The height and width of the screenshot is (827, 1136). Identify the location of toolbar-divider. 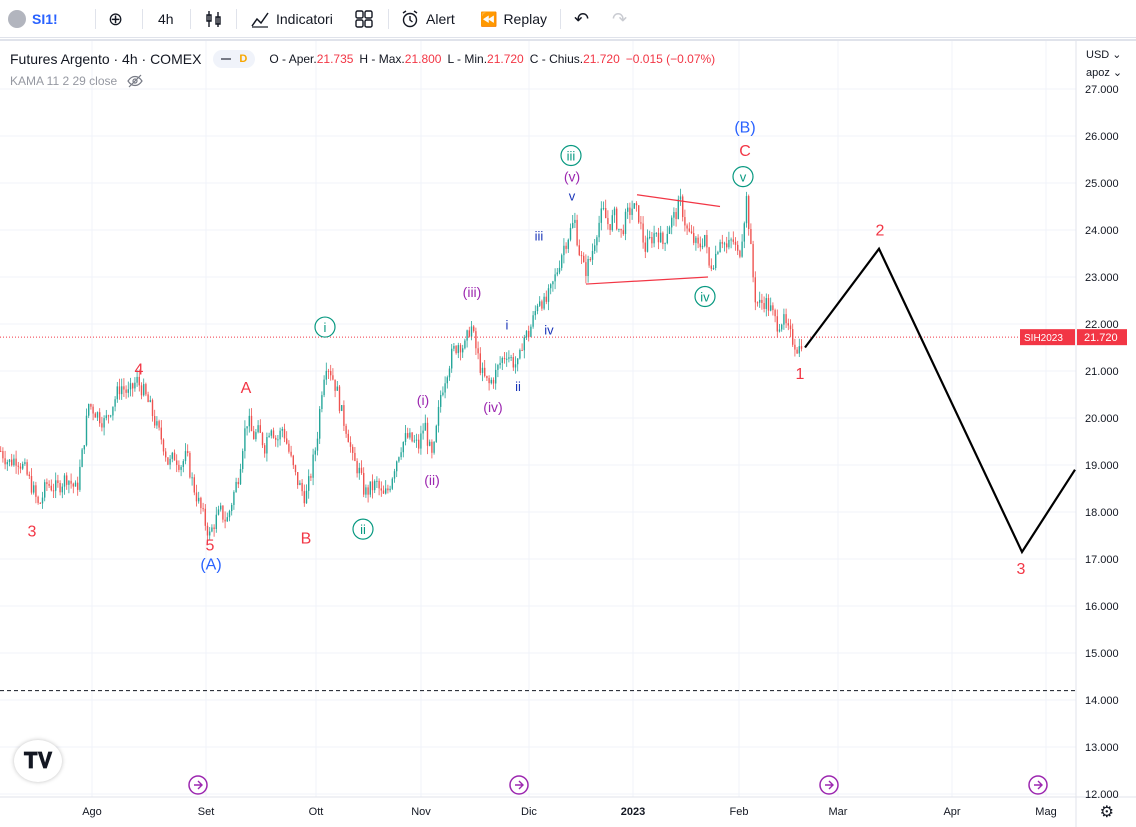
(388, 19).